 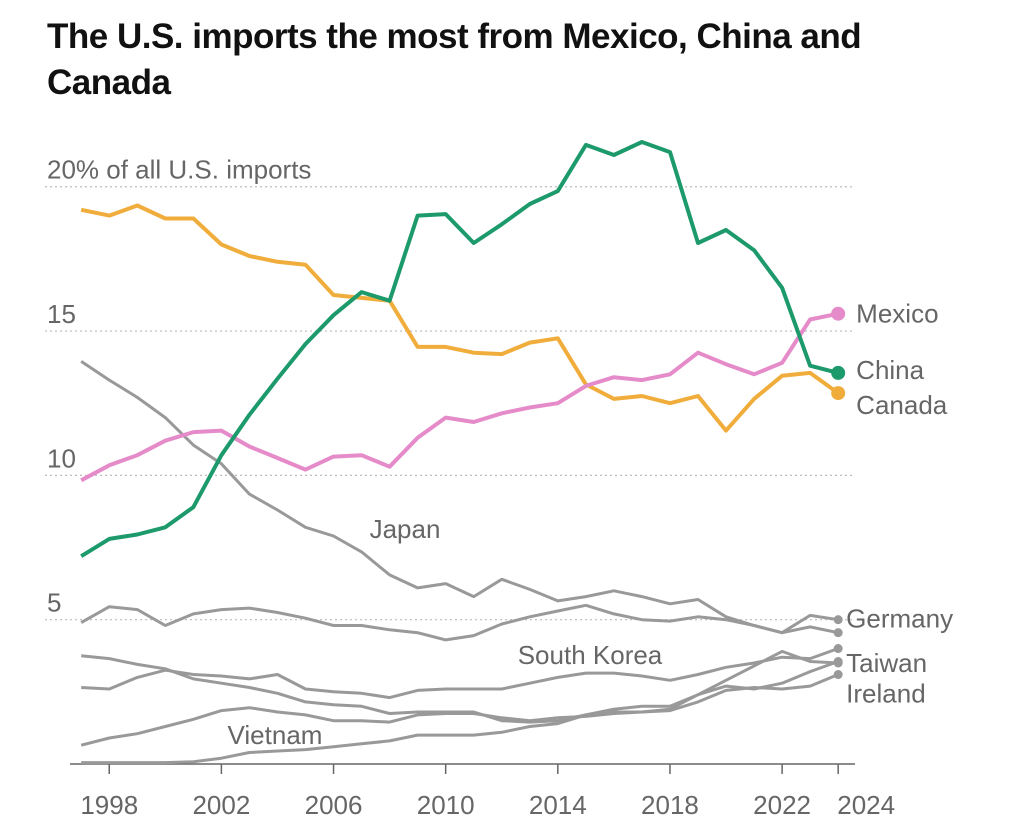 What do you see at coordinates (890, 370) in the screenshot?
I see `series-label: China` at bounding box center [890, 370].